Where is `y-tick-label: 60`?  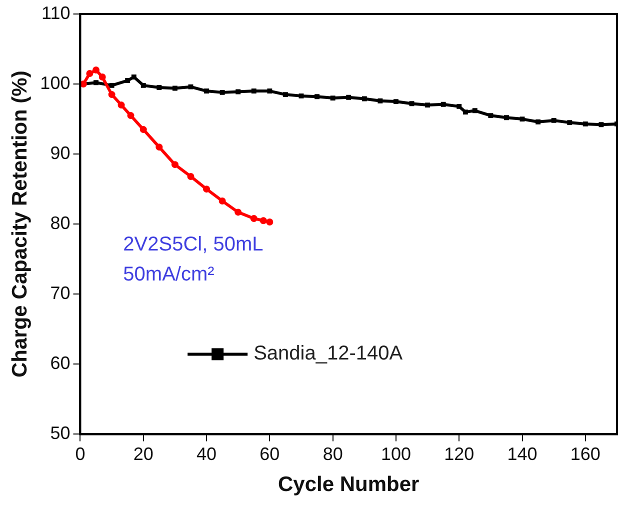
y-tick-label: 60 is located at coordinates (60, 363).